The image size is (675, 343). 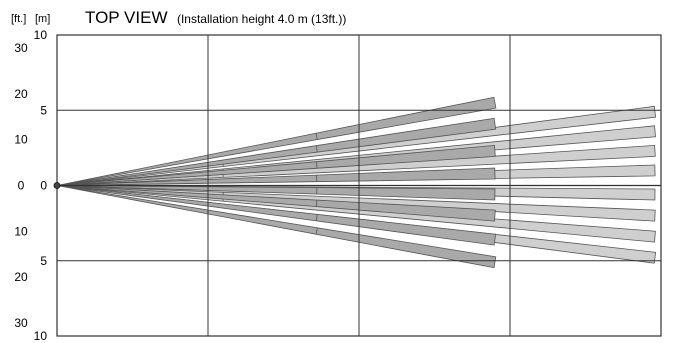 I want to click on unit-ft-label: [ft.], so click(x=18, y=19).